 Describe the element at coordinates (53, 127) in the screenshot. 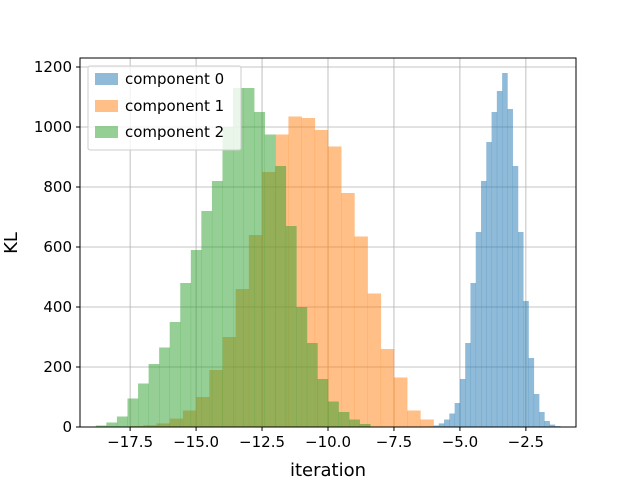

I see `y-tick-label: 1000` at that location.